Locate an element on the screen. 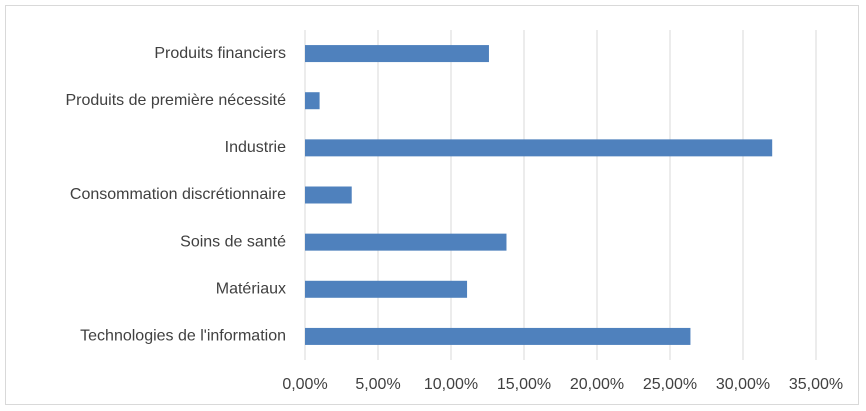  category-label-0: Produits financiers is located at coordinates (220, 53).